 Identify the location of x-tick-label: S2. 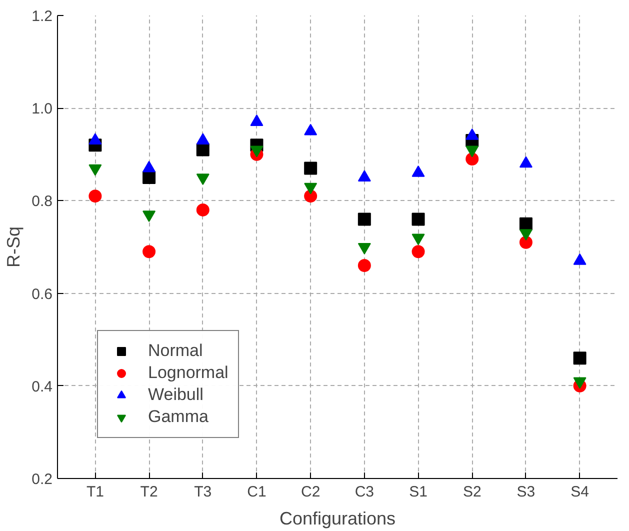
(472, 492).